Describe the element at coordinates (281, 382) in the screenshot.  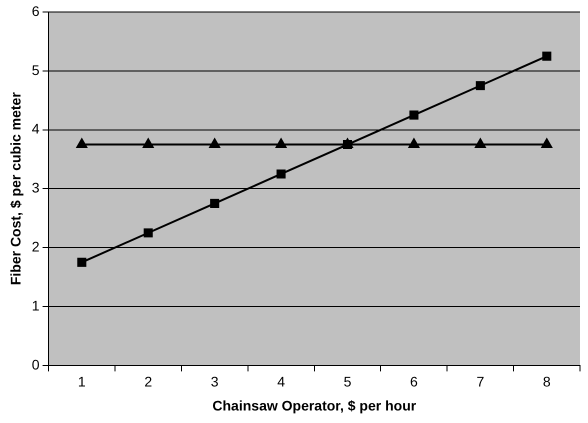
I see `x-tick-label: 4` at that location.